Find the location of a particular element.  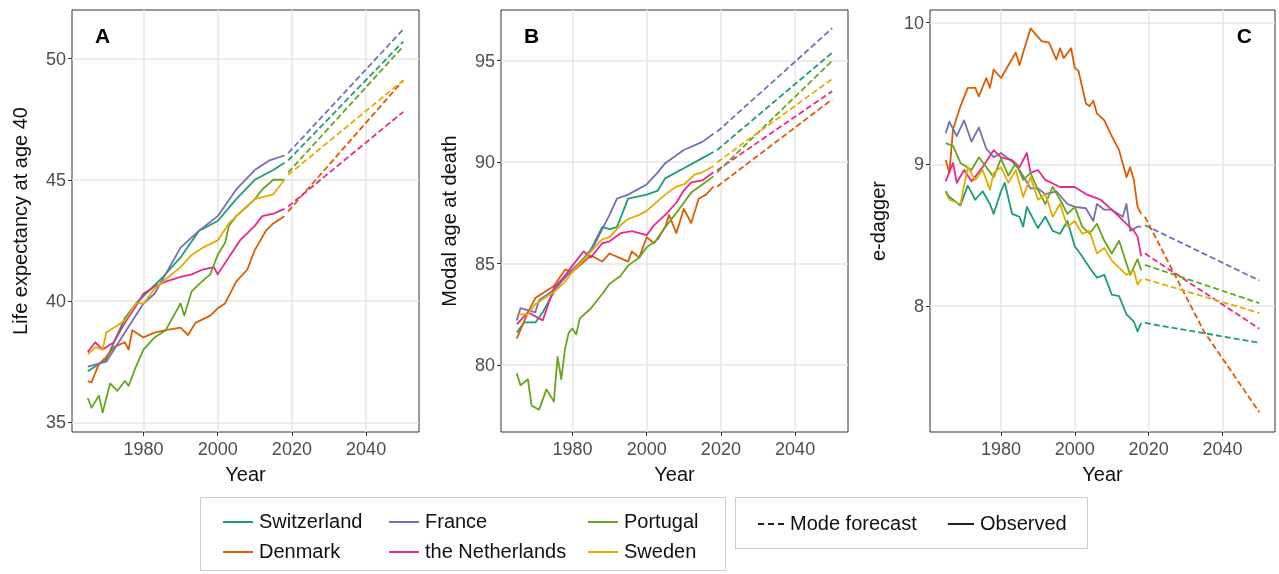

text: Mode forecast is located at coordinates (853, 523).